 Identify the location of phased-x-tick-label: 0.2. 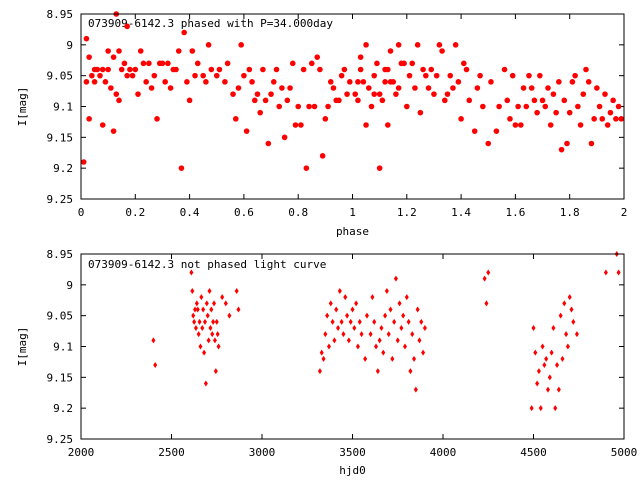
(135, 212).